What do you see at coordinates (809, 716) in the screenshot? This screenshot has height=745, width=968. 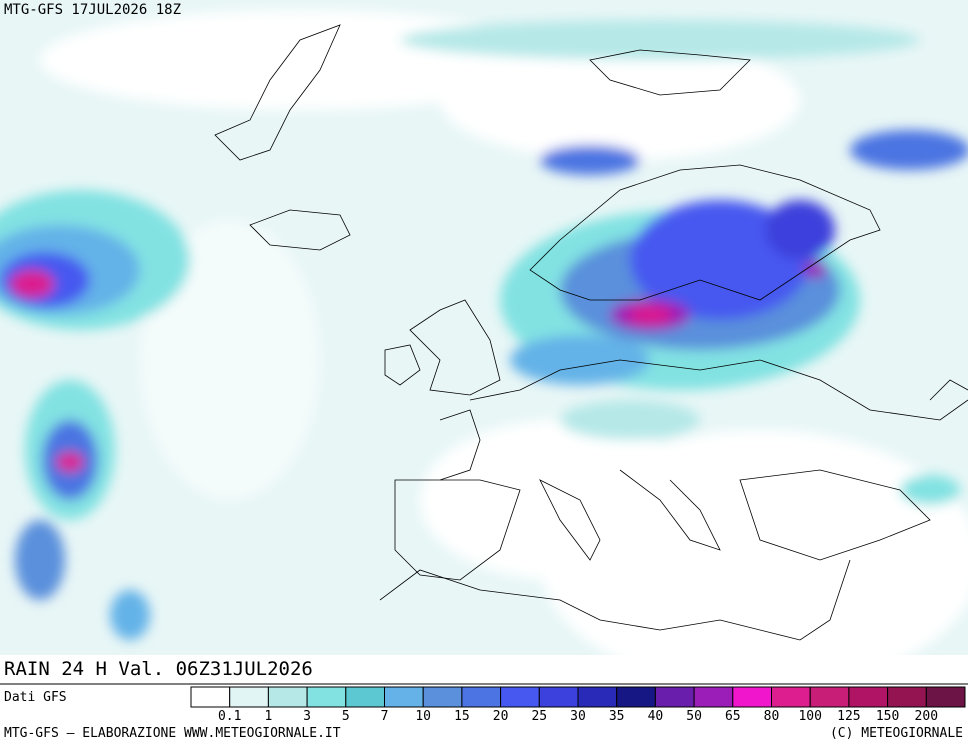 I see `legend-label: 100` at bounding box center [809, 716].